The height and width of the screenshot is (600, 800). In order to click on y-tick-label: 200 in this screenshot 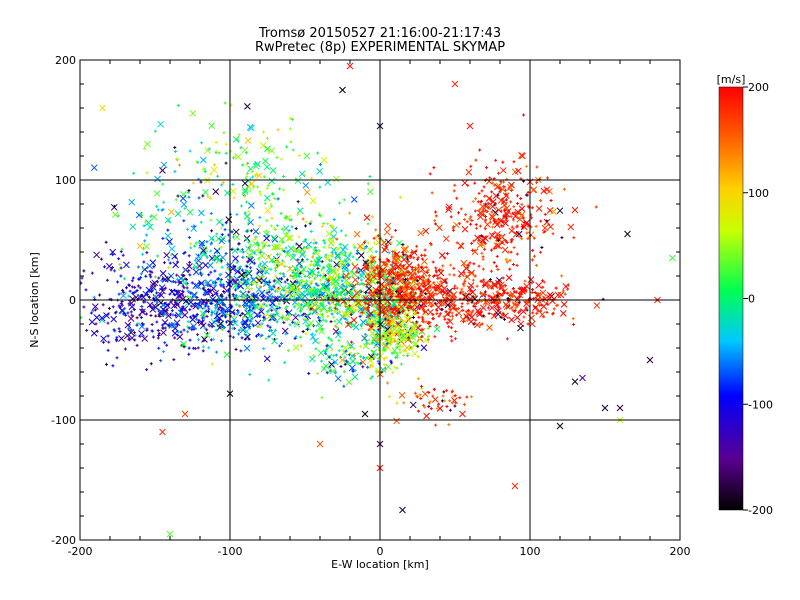, I will do `click(65, 60)`.